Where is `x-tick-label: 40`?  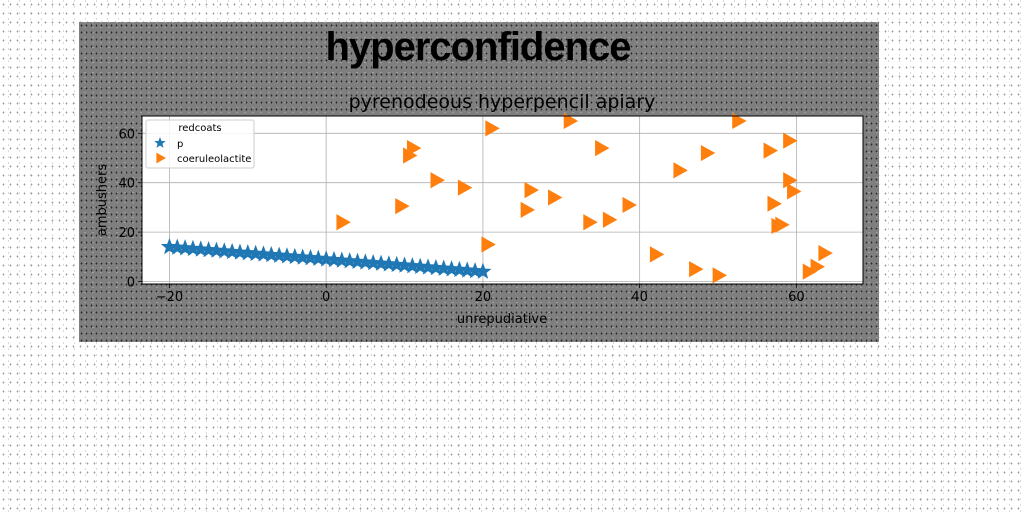
x-tick-label: 40 is located at coordinates (639, 297).